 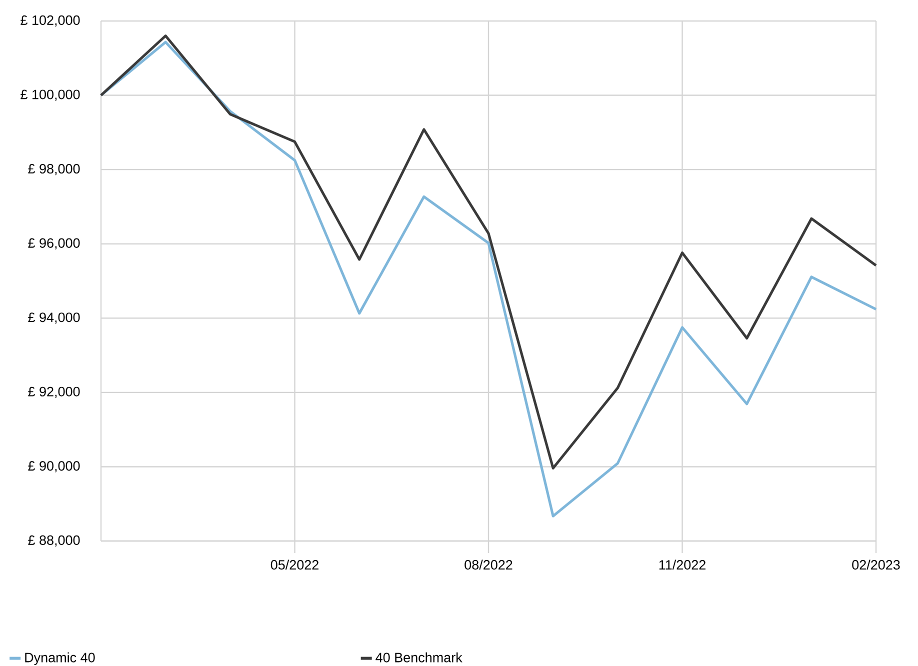 I want to click on y-tick-label: £ 92,000, so click(x=54, y=392).